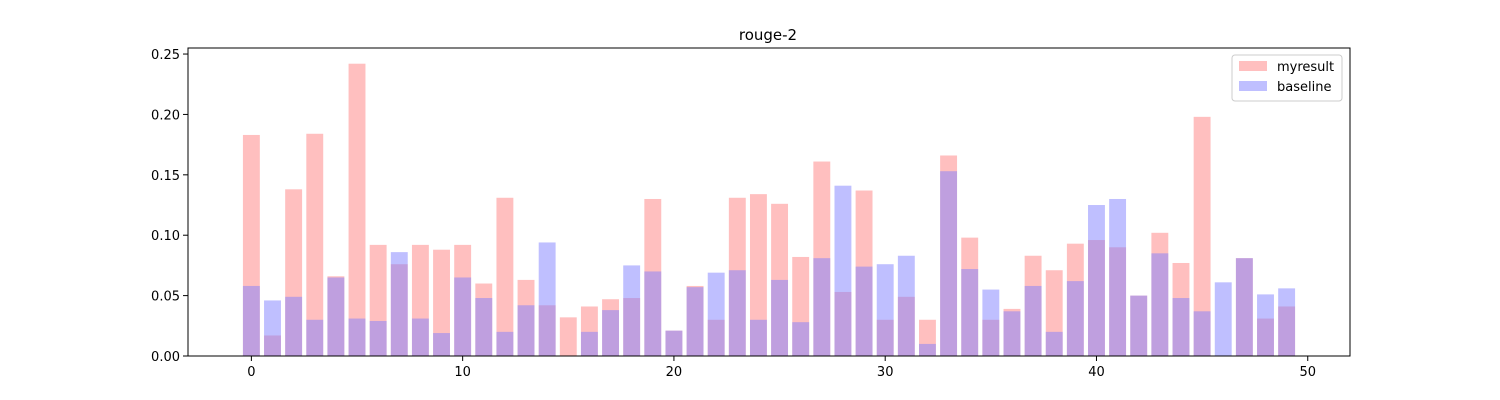 This screenshot has width=1500, height=400. What do you see at coordinates (165, 115) in the screenshot?
I see `y-tick-label: 0.20` at bounding box center [165, 115].